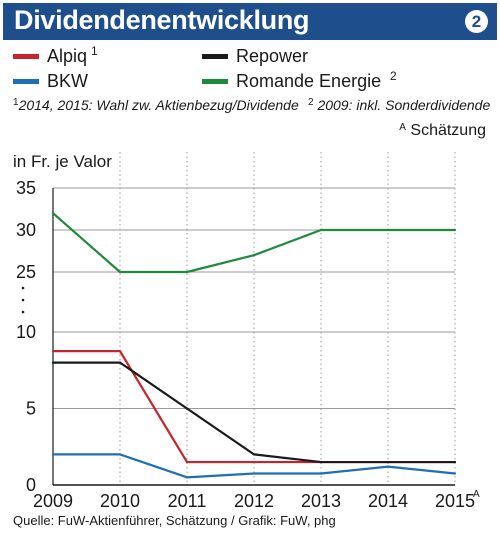 This screenshot has height=533, width=500. I want to click on y-tick-label-35: 35, so click(26, 188).